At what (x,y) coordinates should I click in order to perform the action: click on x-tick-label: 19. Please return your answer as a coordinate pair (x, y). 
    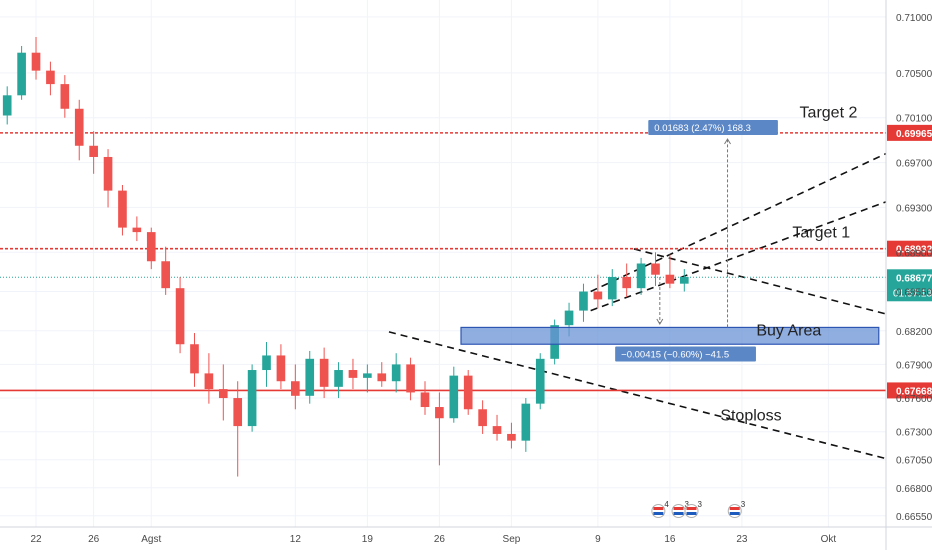
    Looking at the image, I should click on (368, 539).